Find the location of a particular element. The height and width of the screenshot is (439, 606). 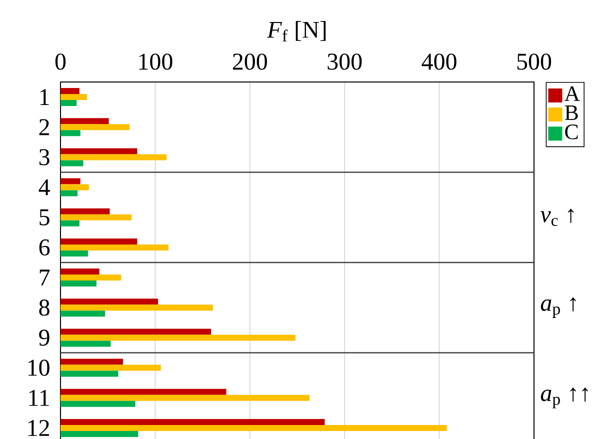

y-tick-label: 6 is located at coordinates (44, 247).